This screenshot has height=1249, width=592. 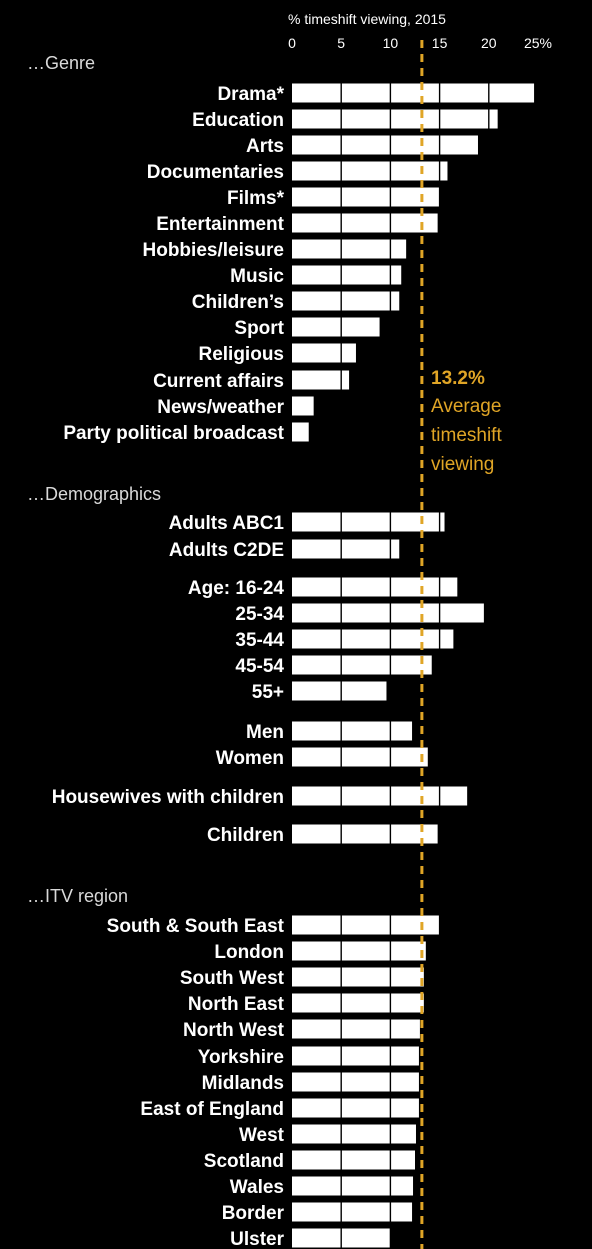 I want to click on category-label: North West, so click(x=234, y=1030).